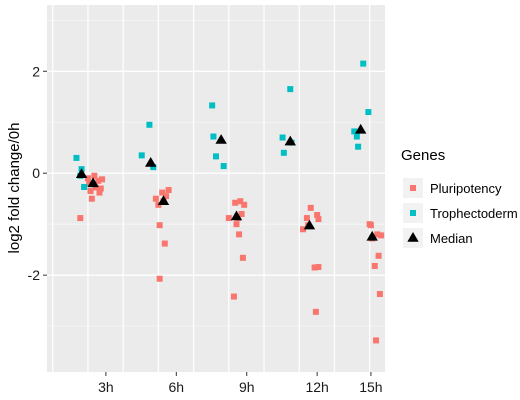  What do you see at coordinates (14, 188) in the screenshot?
I see `y-axis-title: log2 fold change/0h` at bounding box center [14, 188].